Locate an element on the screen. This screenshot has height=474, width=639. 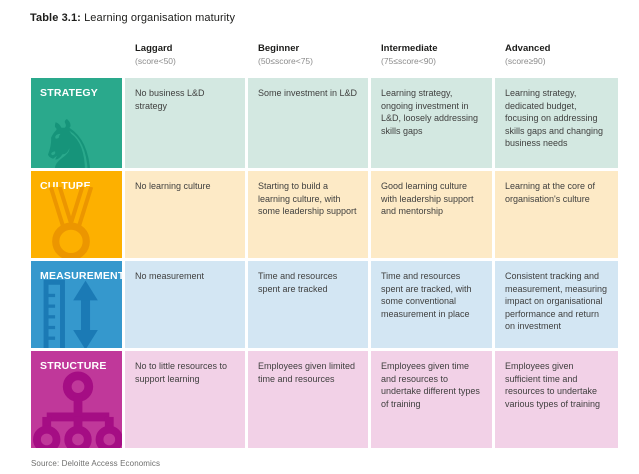
column-label: Laggard is located at coordinates (154, 48).